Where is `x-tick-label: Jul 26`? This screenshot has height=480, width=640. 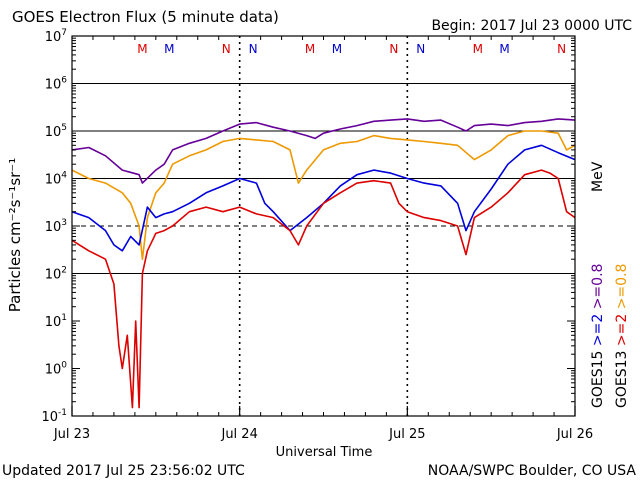 x-tick-label: Jul 26 is located at coordinates (574, 434).